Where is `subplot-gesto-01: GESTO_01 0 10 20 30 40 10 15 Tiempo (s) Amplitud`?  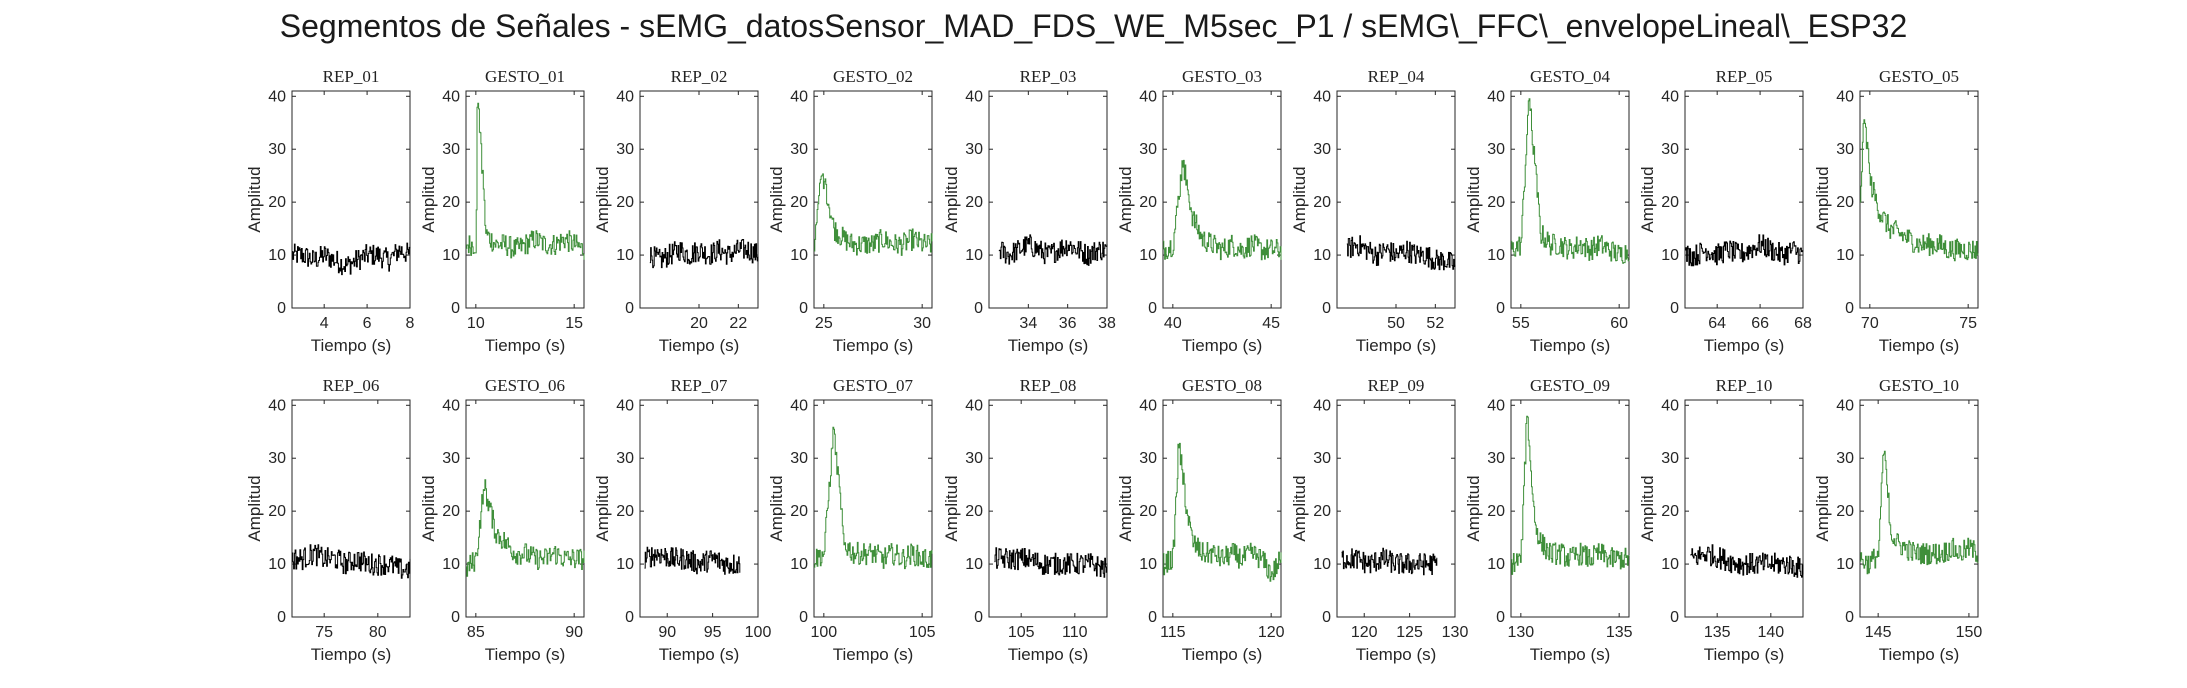
subplot-gesto-01: GESTO_01 0 10 20 30 40 10 15 Tiempo (s) Amplitud is located at coordinates (502, 211).